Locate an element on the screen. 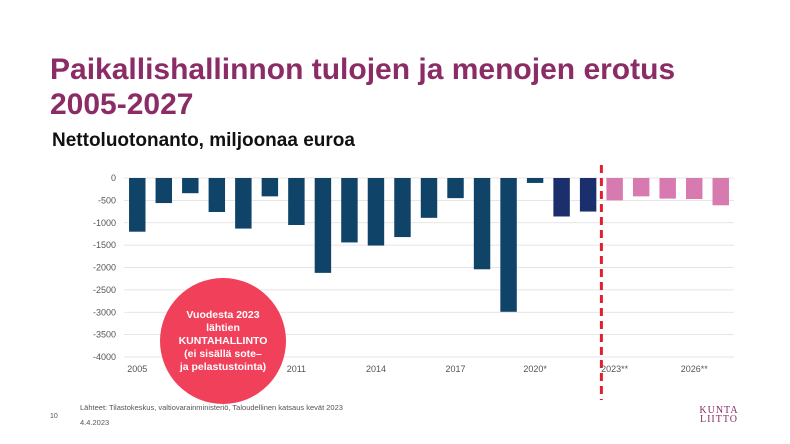 This screenshot has height=444, width=790. bar-2027** is located at coordinates (720, 192).